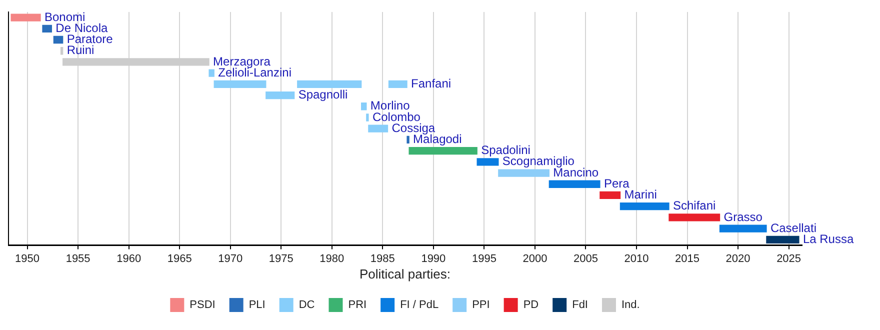 This screenshot has width=880, height=330. I want to click on x-tick-label: 2010, so click(636, 258).